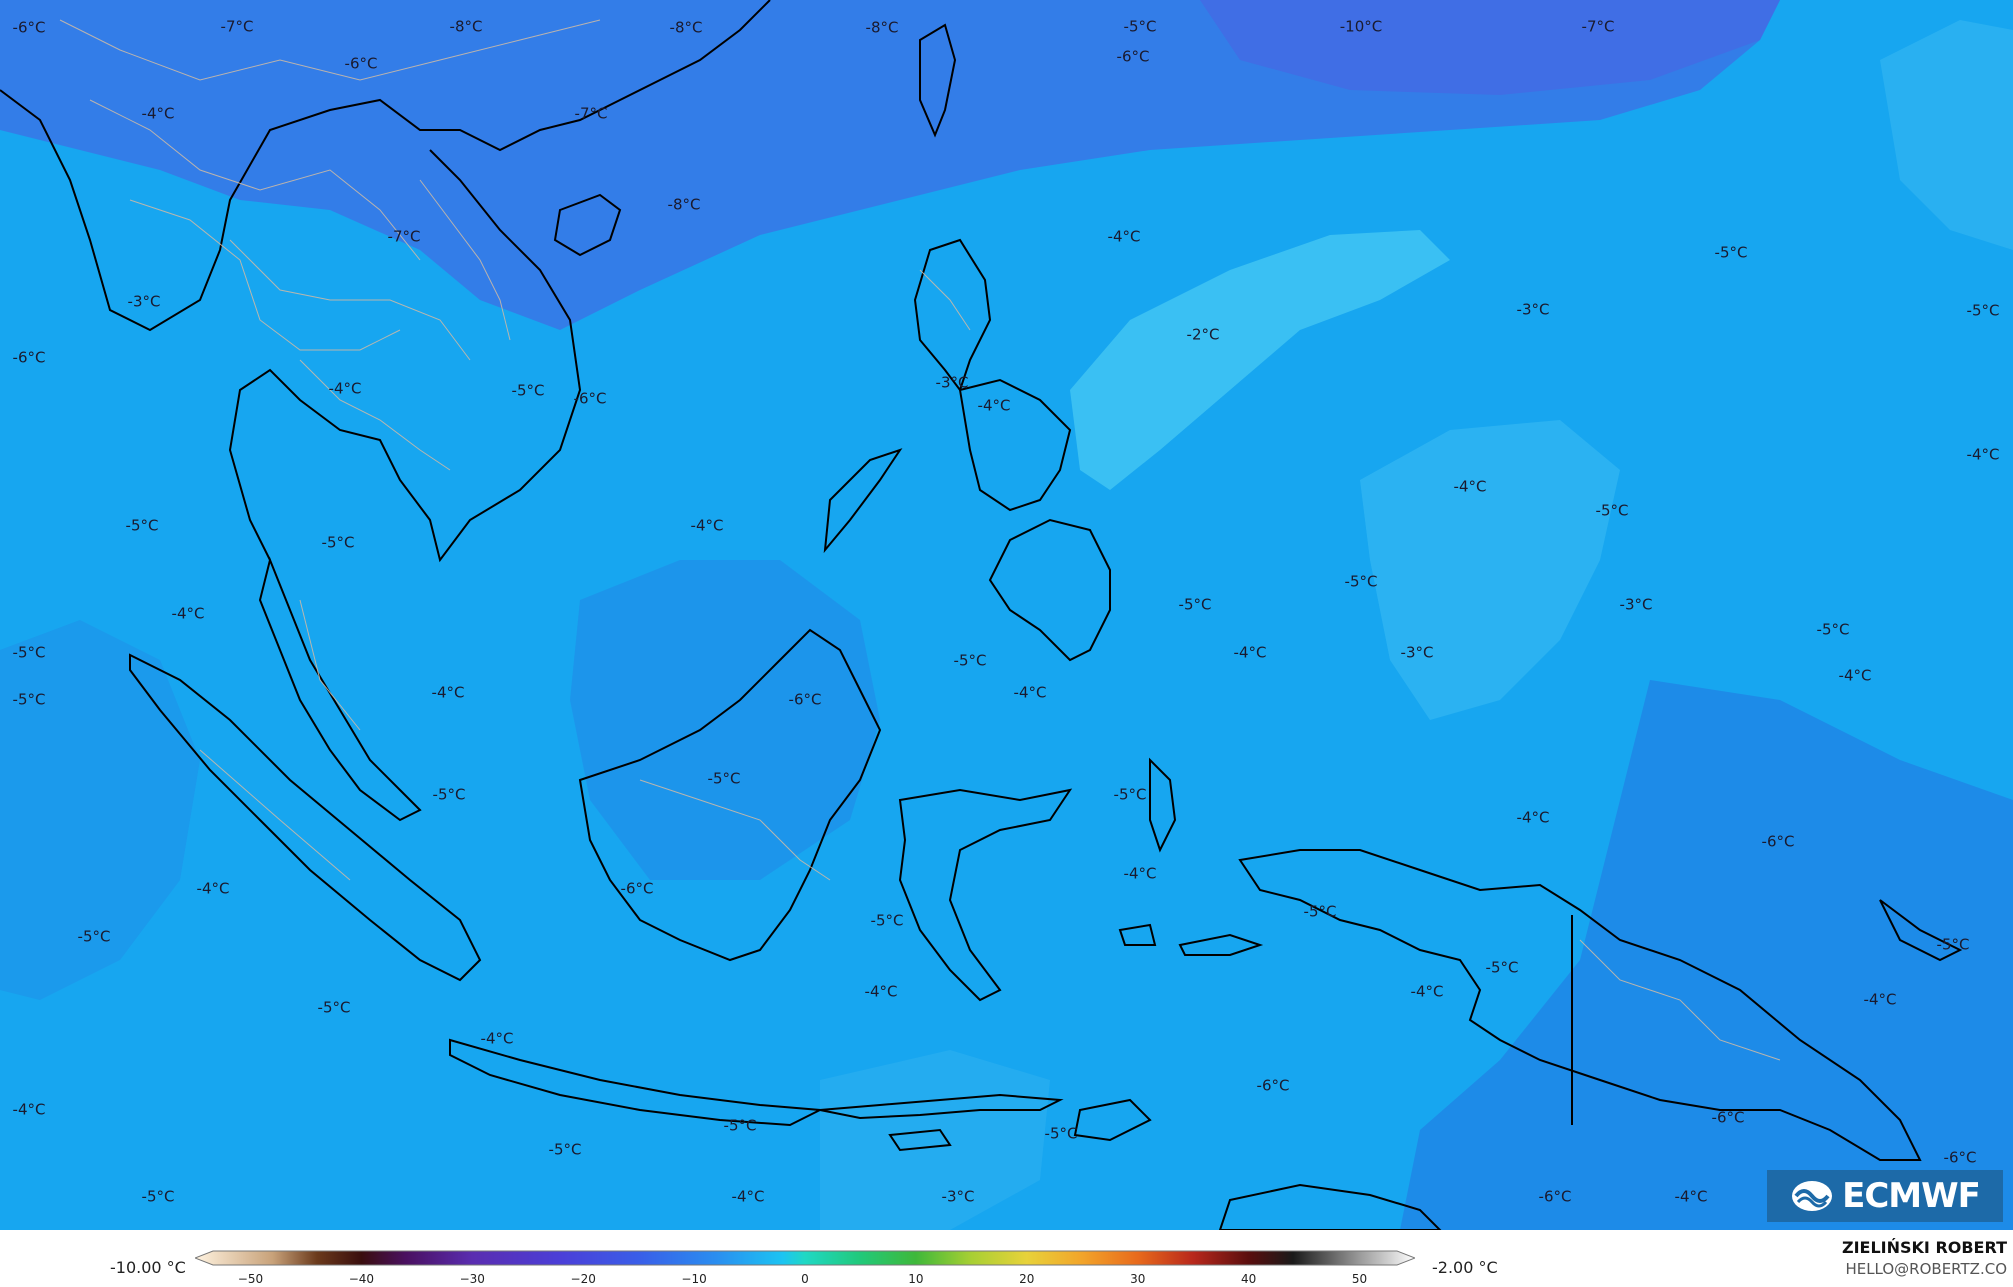  I want to click on coast-buru, so click(1137, 934).